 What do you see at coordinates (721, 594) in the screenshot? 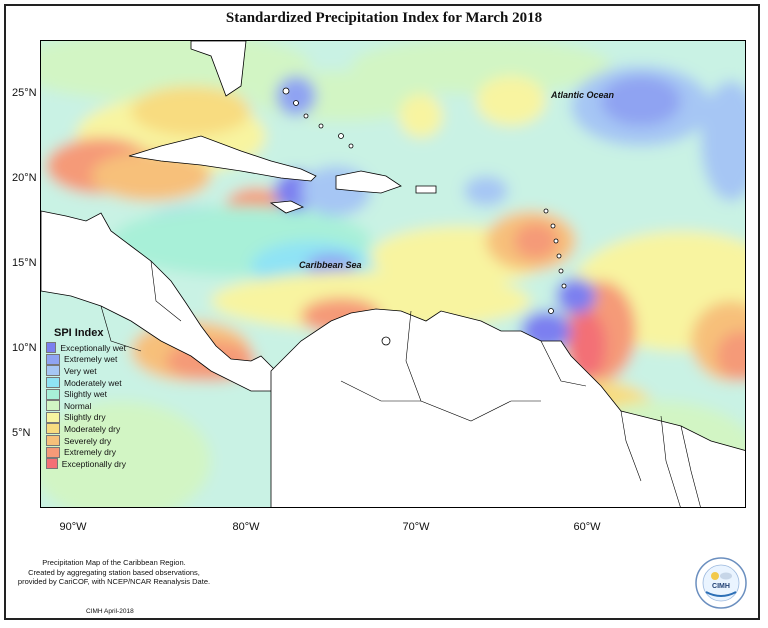
I see `wave-icon` at bounding box center [721, 594].